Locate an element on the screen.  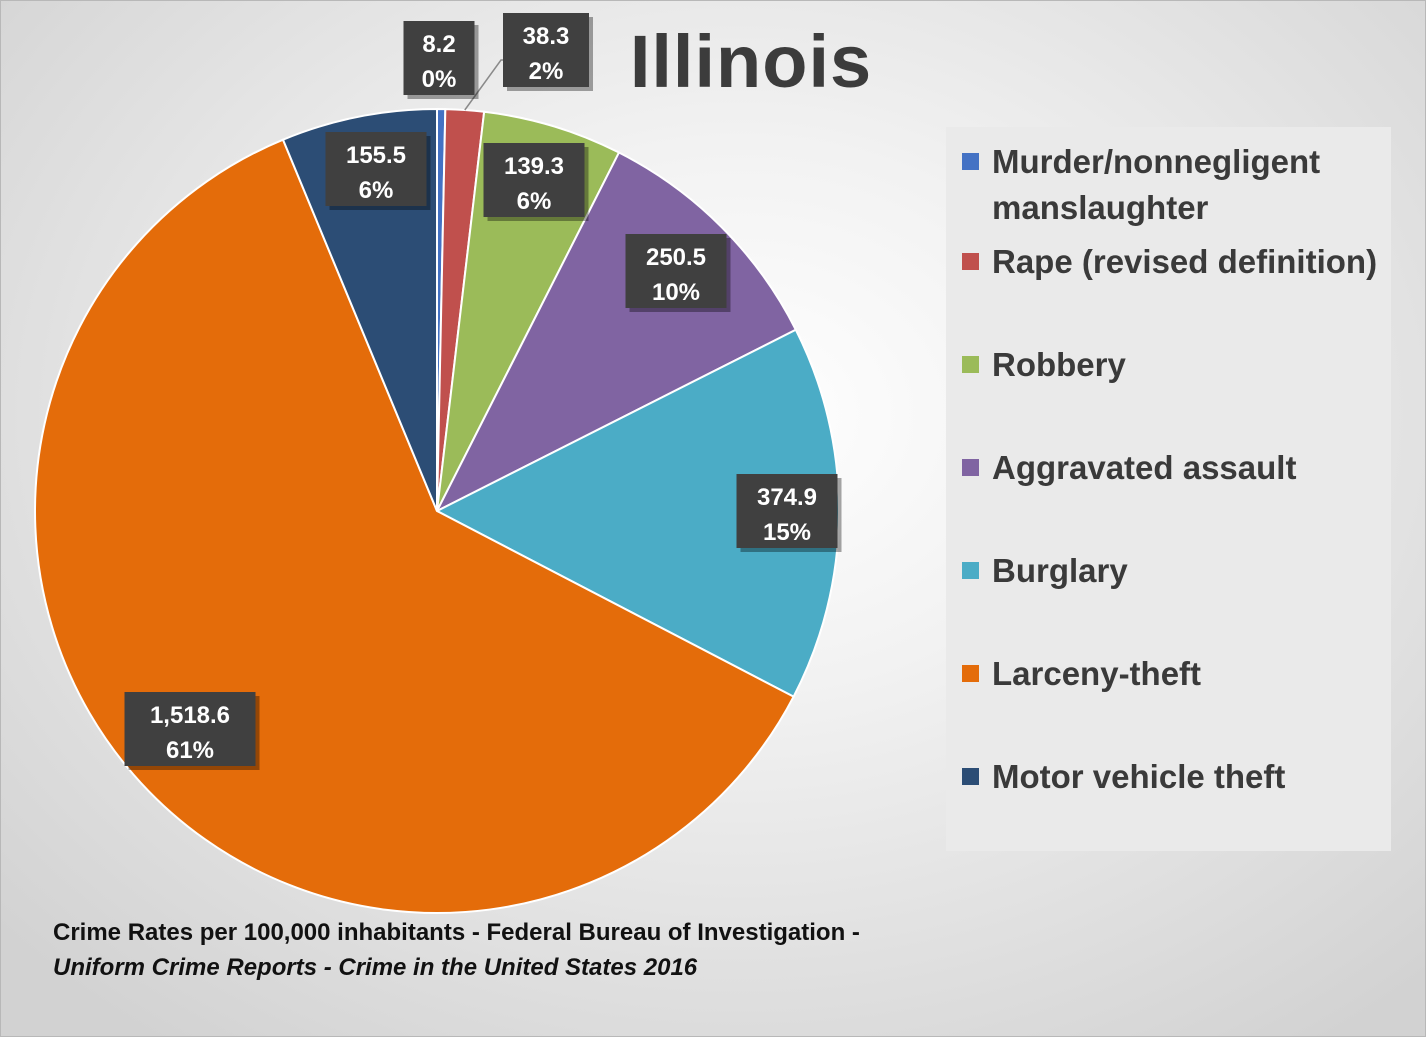
data-label-percent: 61% is located at coordinates (190, 750).